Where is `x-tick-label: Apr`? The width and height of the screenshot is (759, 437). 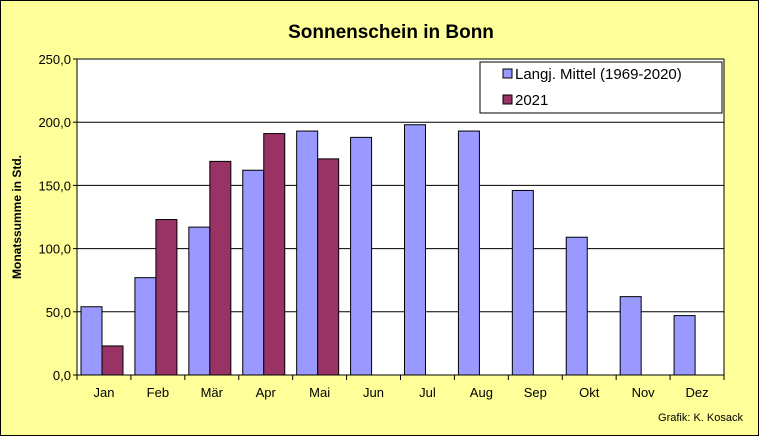 x-tick-label: Apr is located at coordinates (266, 392).